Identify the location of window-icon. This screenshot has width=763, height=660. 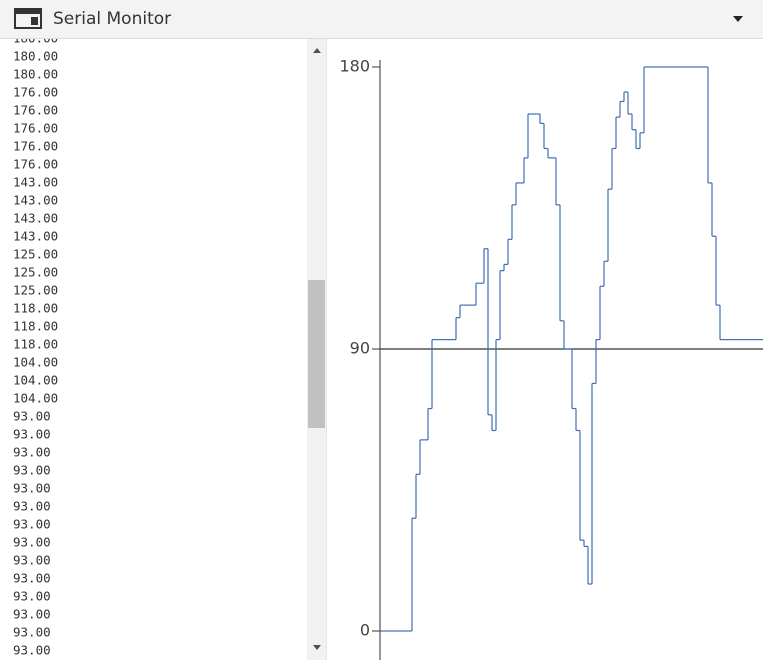
(28, 18).